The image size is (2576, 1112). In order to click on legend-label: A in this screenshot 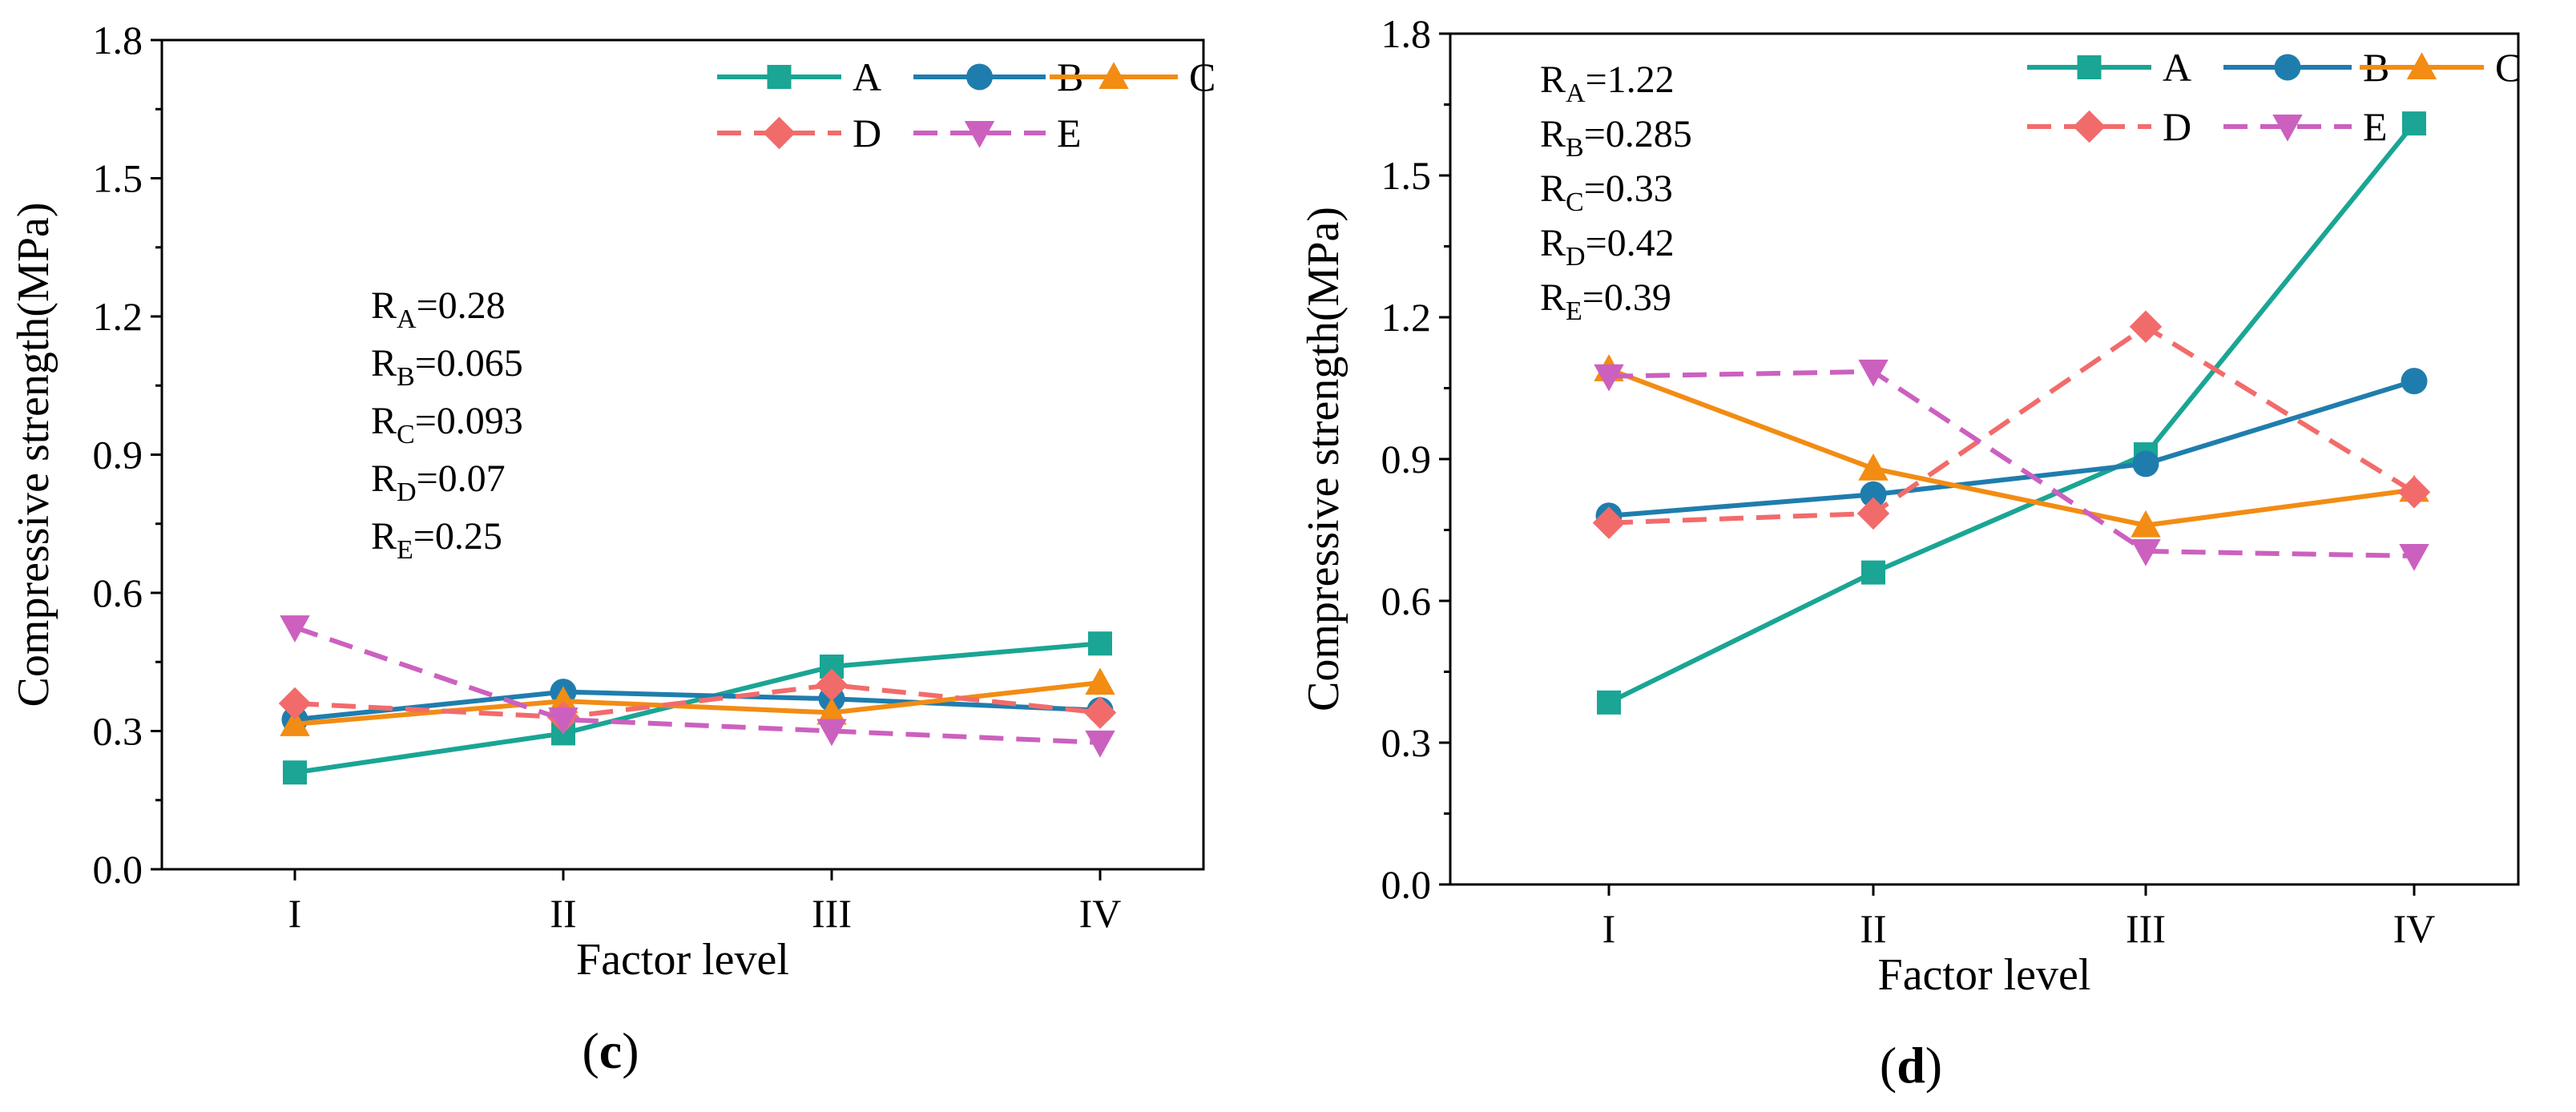, I will do `click(2177, 67)`.